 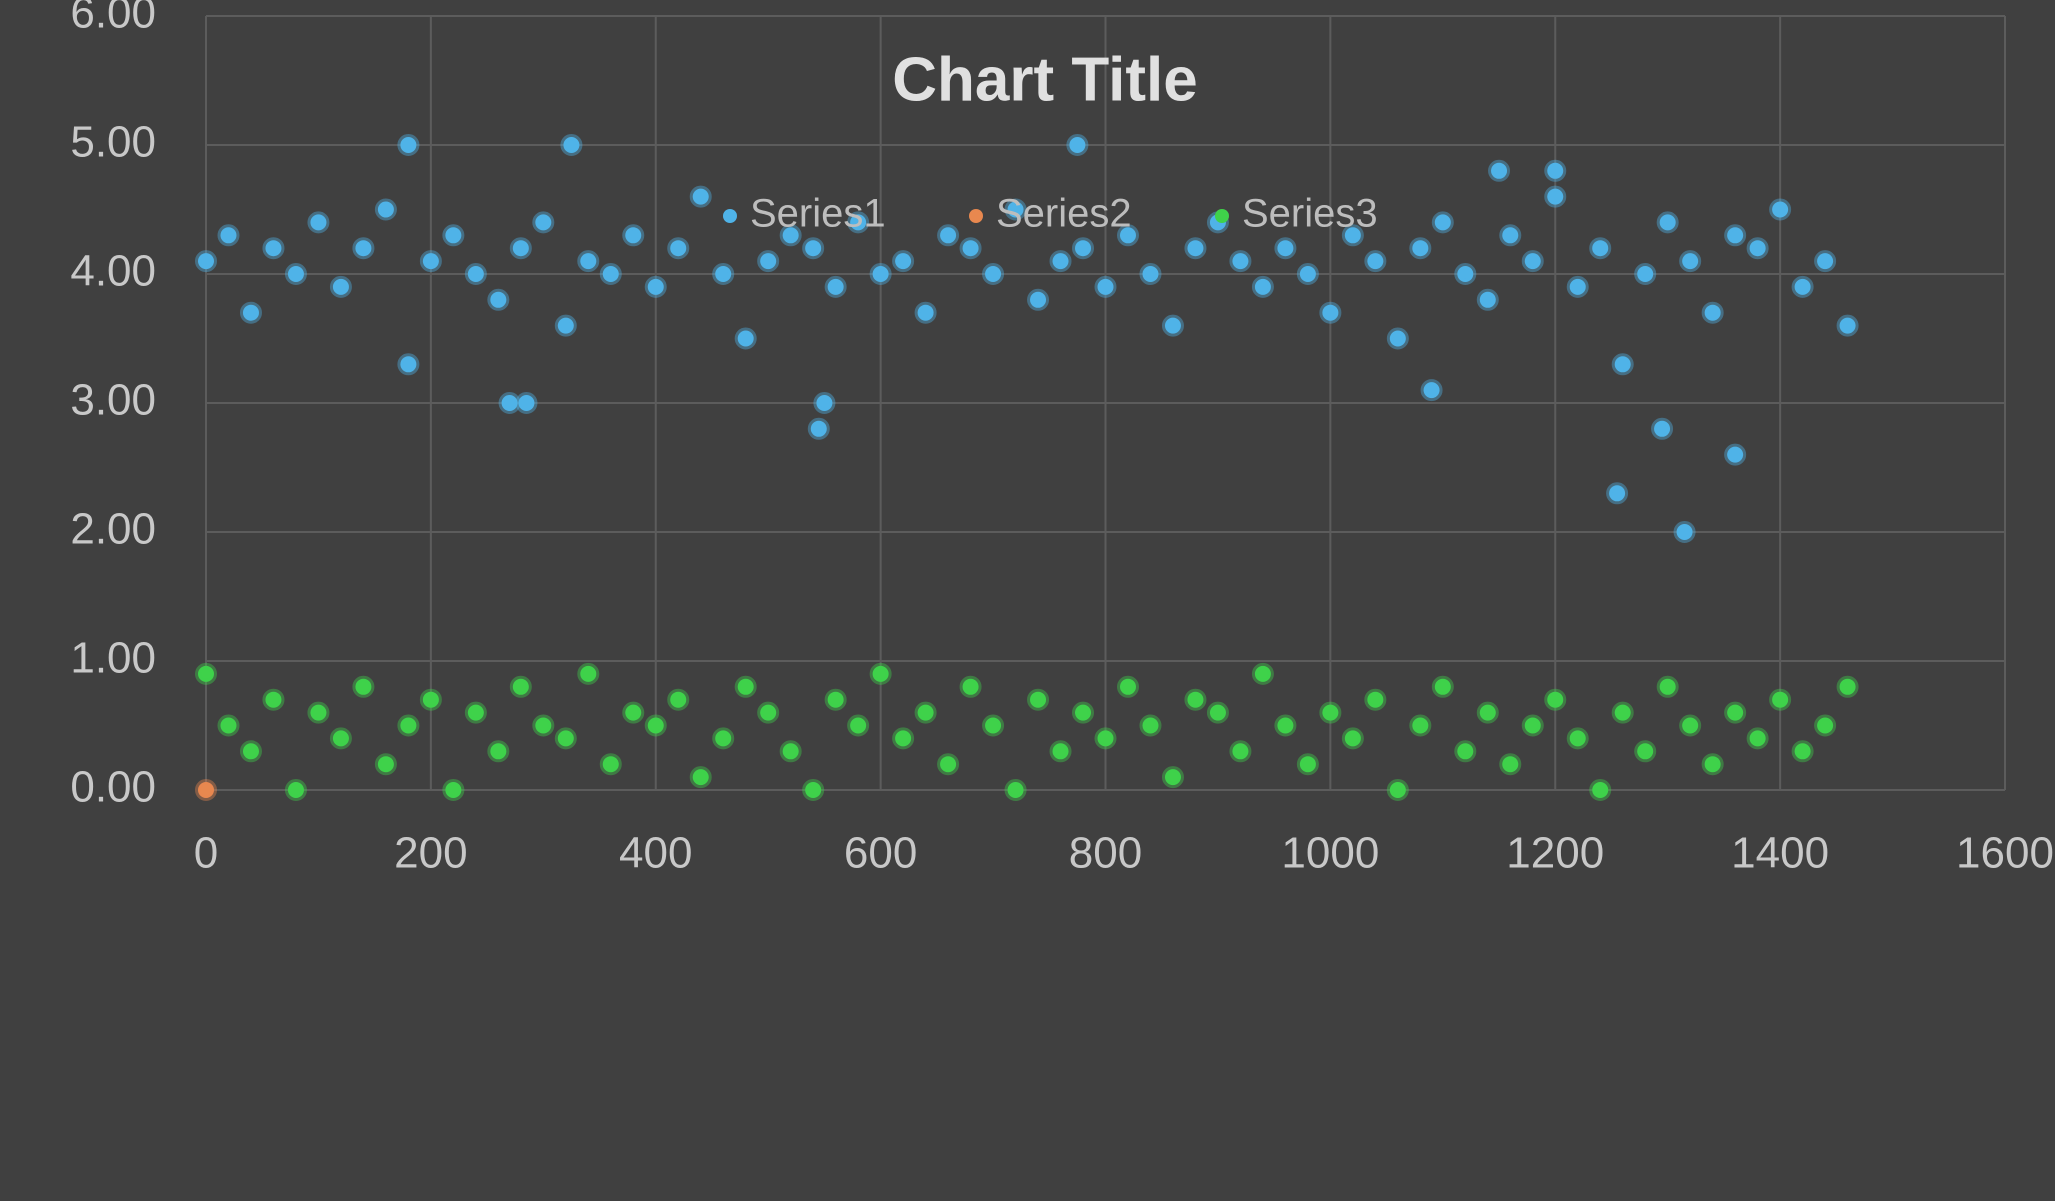 What do you see at coordinates (1310, 214) in the screenshot?
I see `legend-label: Series3` at bounding box center [1310, 214].